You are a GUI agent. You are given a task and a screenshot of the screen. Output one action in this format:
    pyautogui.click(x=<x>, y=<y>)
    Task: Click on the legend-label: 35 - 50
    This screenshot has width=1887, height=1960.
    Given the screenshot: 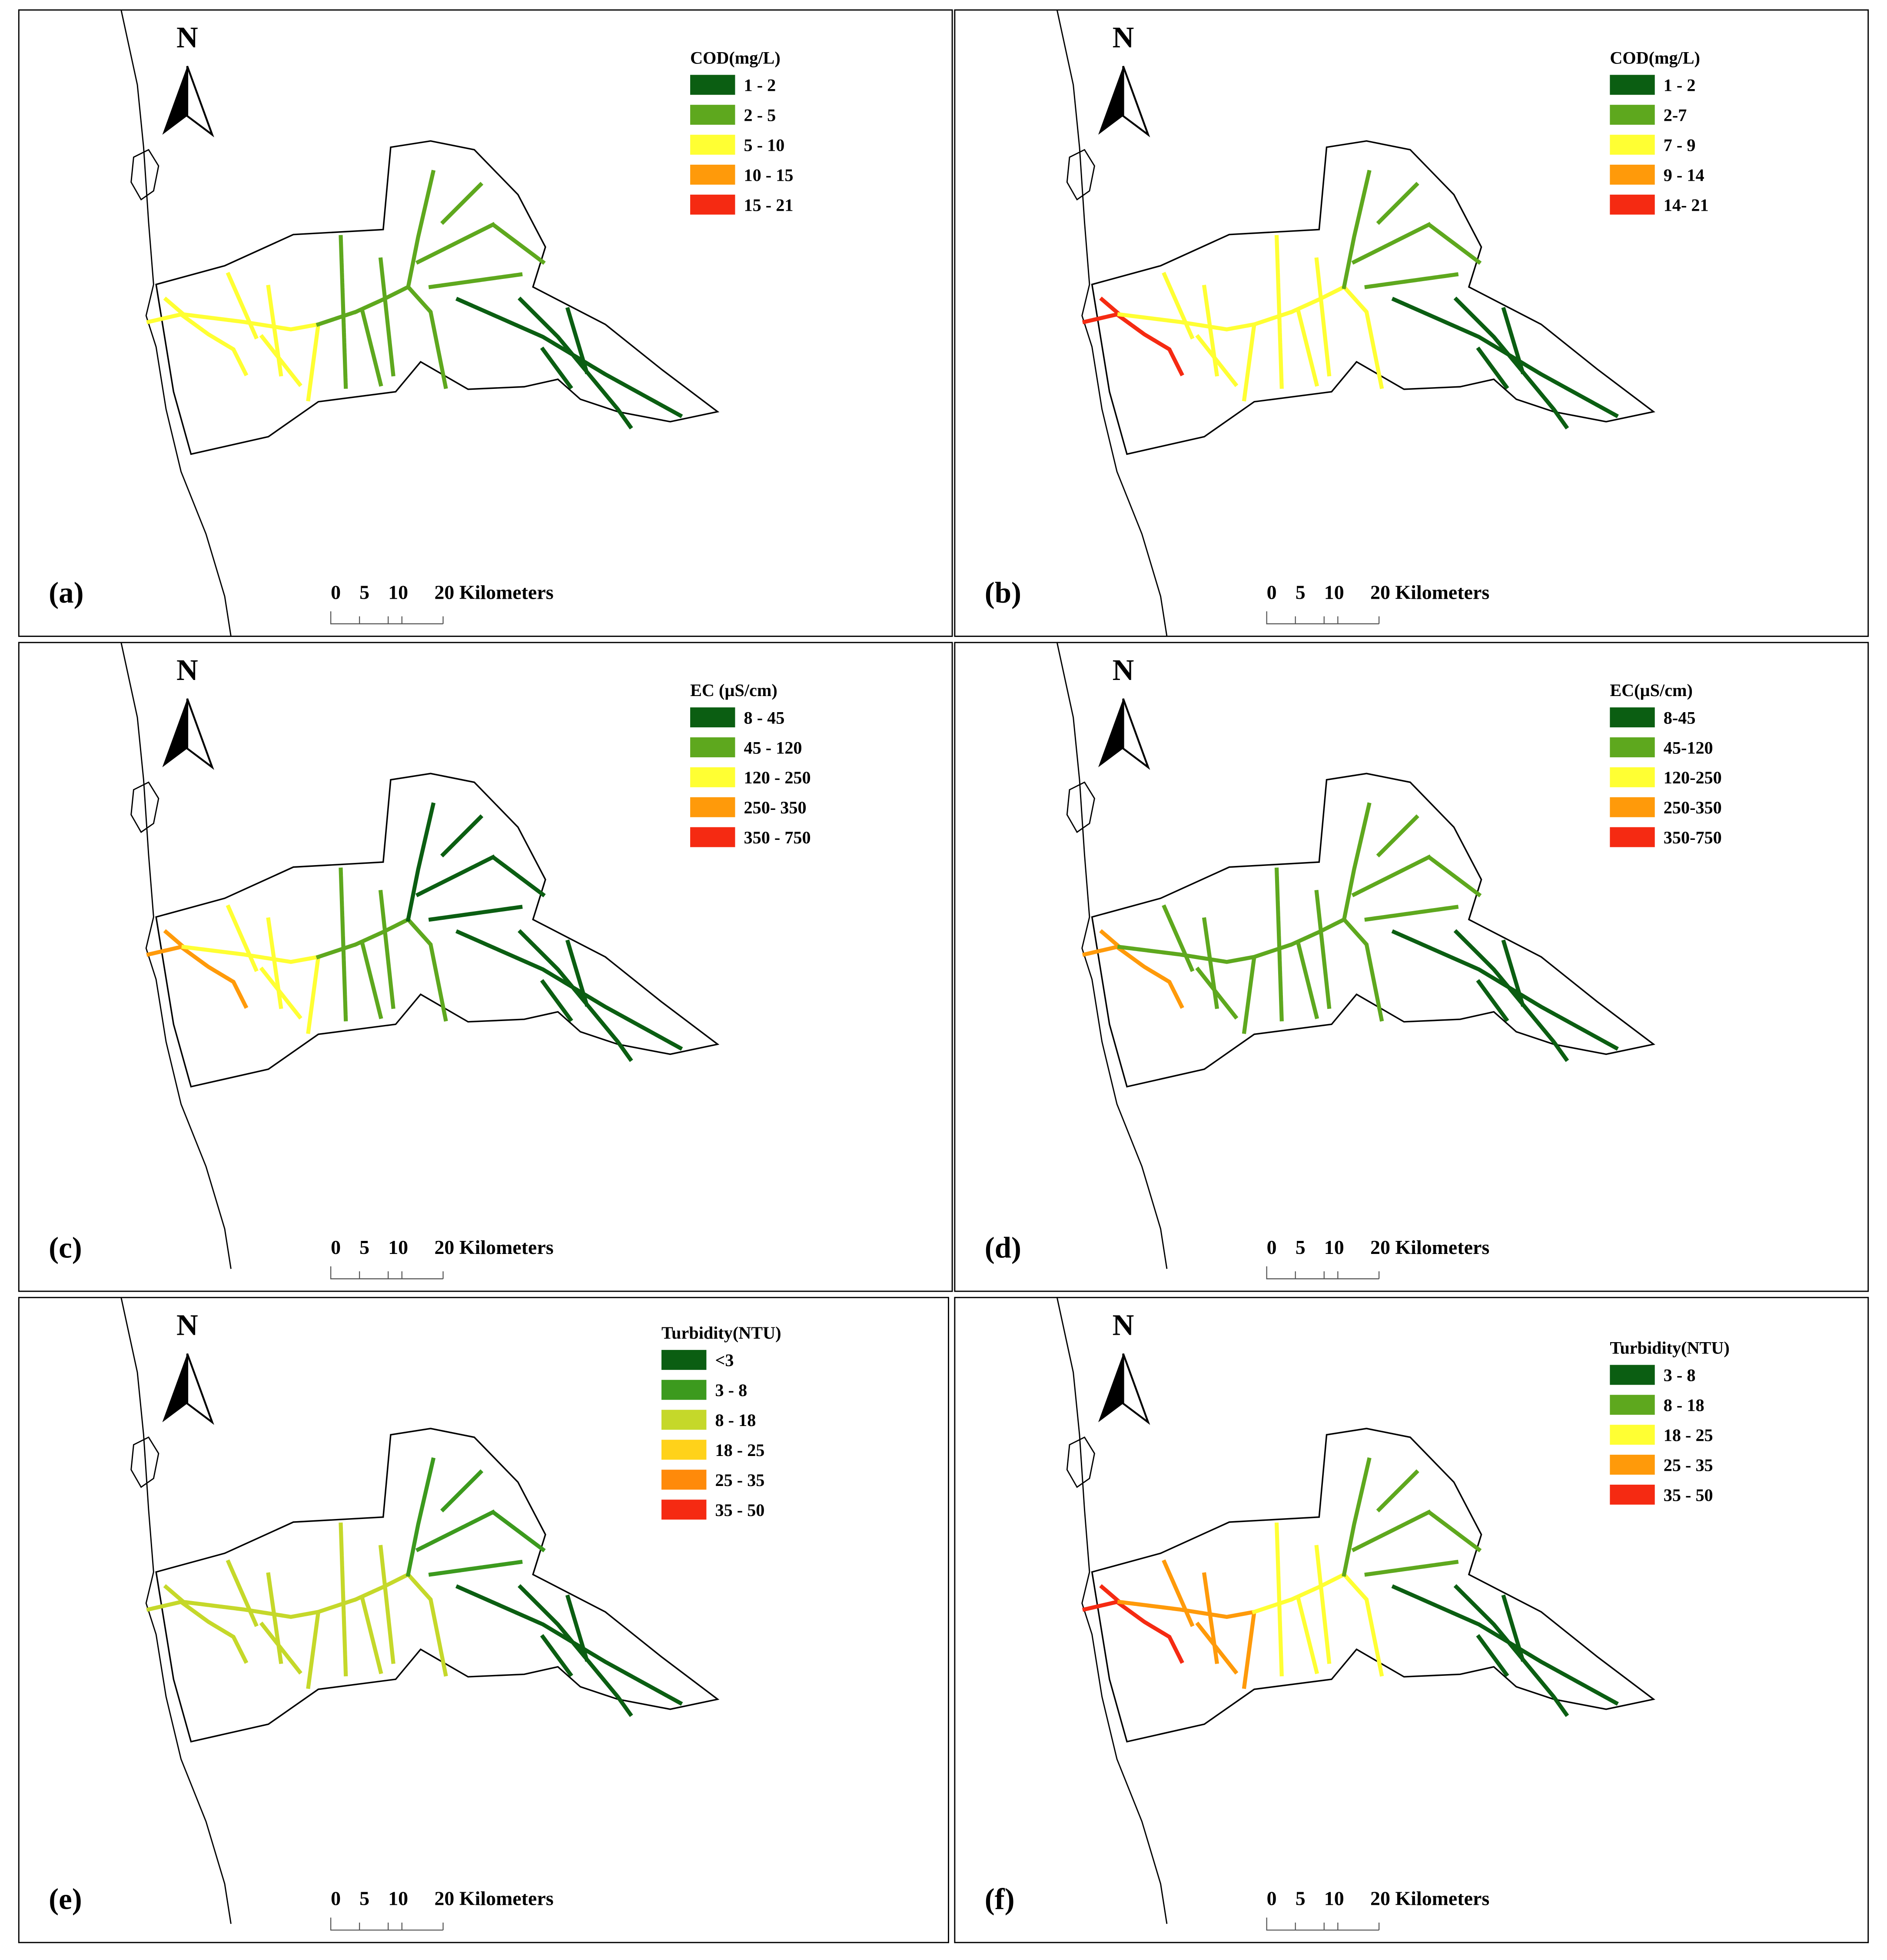 What is the action you would take?
    pyautogui.click(x=1688, y=1495)
    